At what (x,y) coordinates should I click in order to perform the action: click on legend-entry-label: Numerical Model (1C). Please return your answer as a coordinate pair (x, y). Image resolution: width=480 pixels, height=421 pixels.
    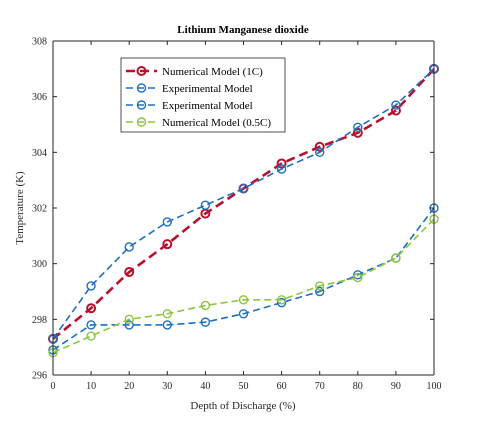
    Looking at the image, I should click on (212, 72).